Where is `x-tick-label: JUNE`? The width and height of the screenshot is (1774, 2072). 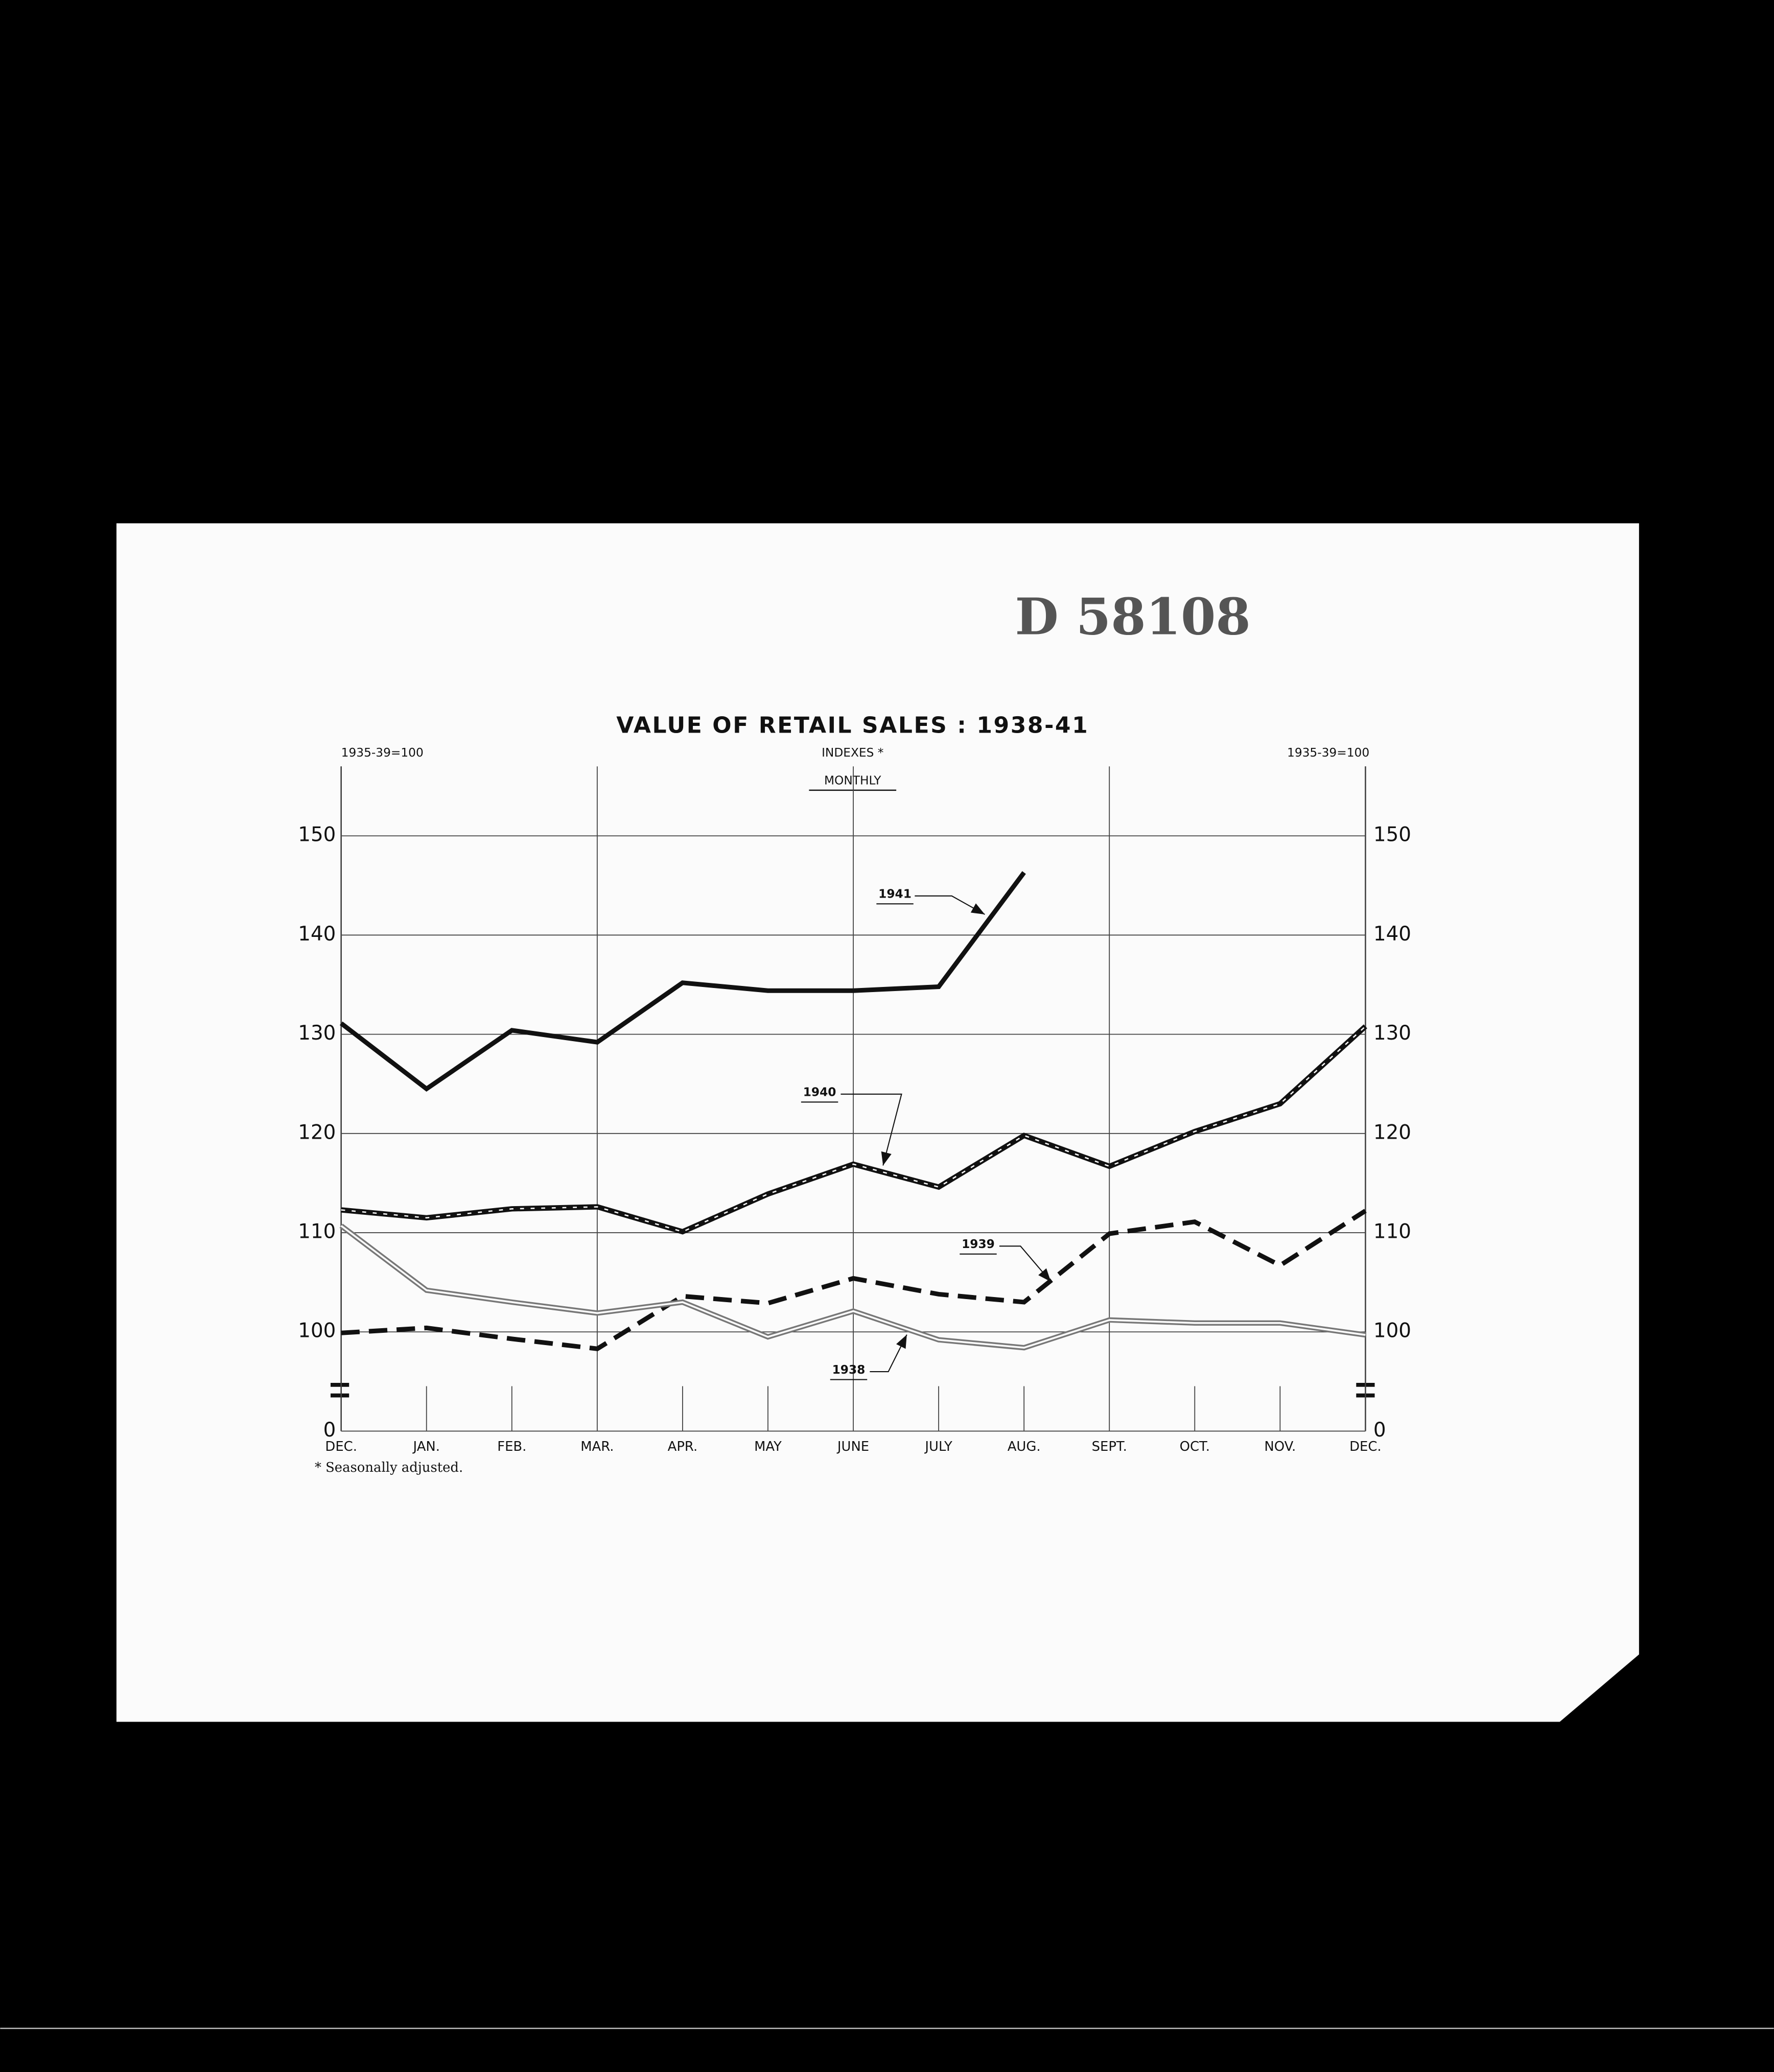
x-tick-label: JUNE is located at coordinates (852, 1447).